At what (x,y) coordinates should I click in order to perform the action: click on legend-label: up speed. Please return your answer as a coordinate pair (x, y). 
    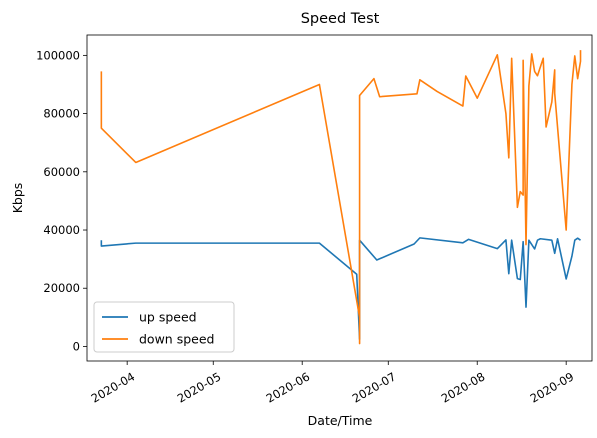
    Looking at the image, I should click on (168, 317).